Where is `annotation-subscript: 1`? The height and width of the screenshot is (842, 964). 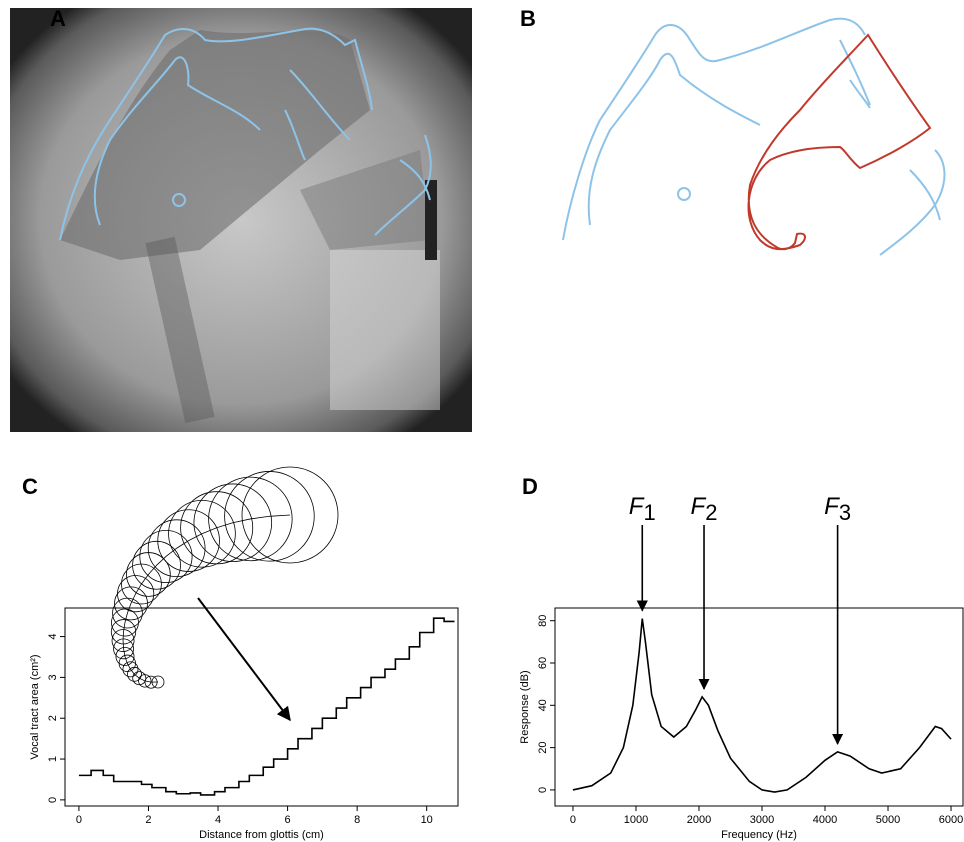 annotation-subscript: 1 is located at coordinates (649, 512).